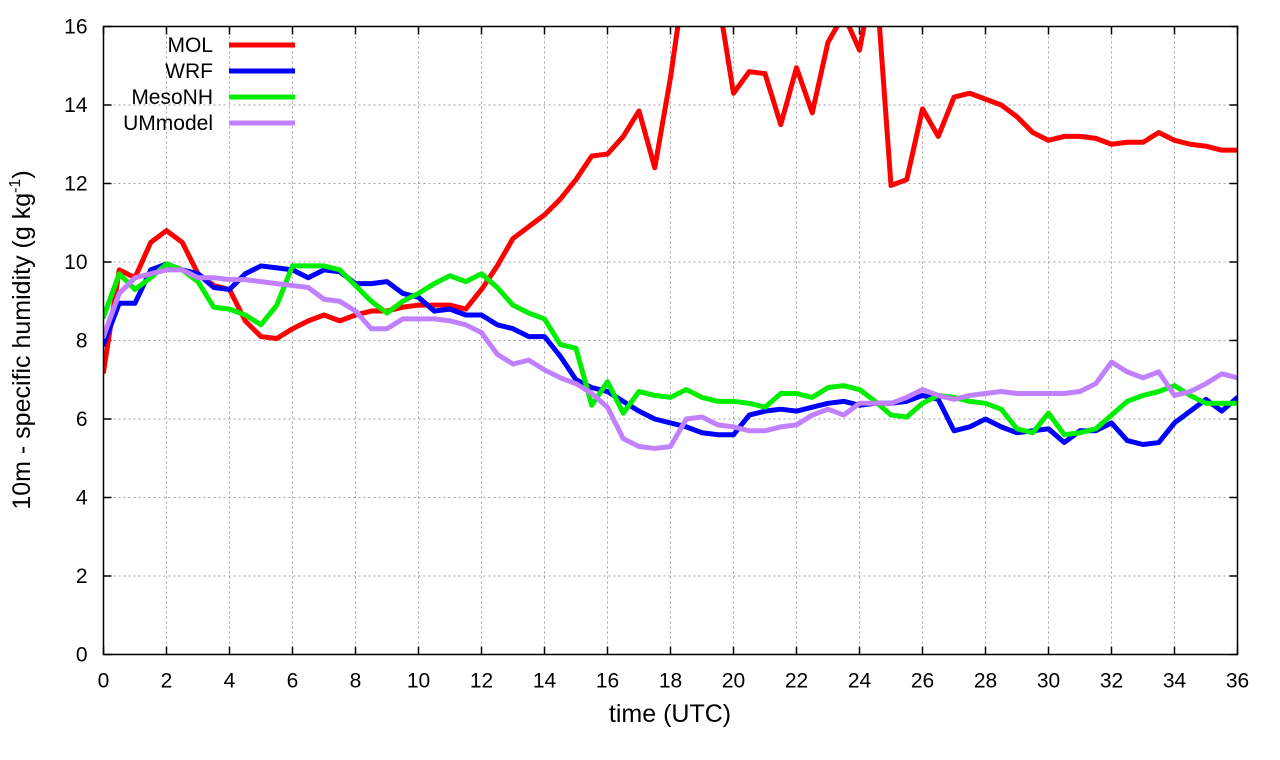  Describe the element at coordinates (922, 681) in the screenshot. I see `x-tick-label: 26` at that location.